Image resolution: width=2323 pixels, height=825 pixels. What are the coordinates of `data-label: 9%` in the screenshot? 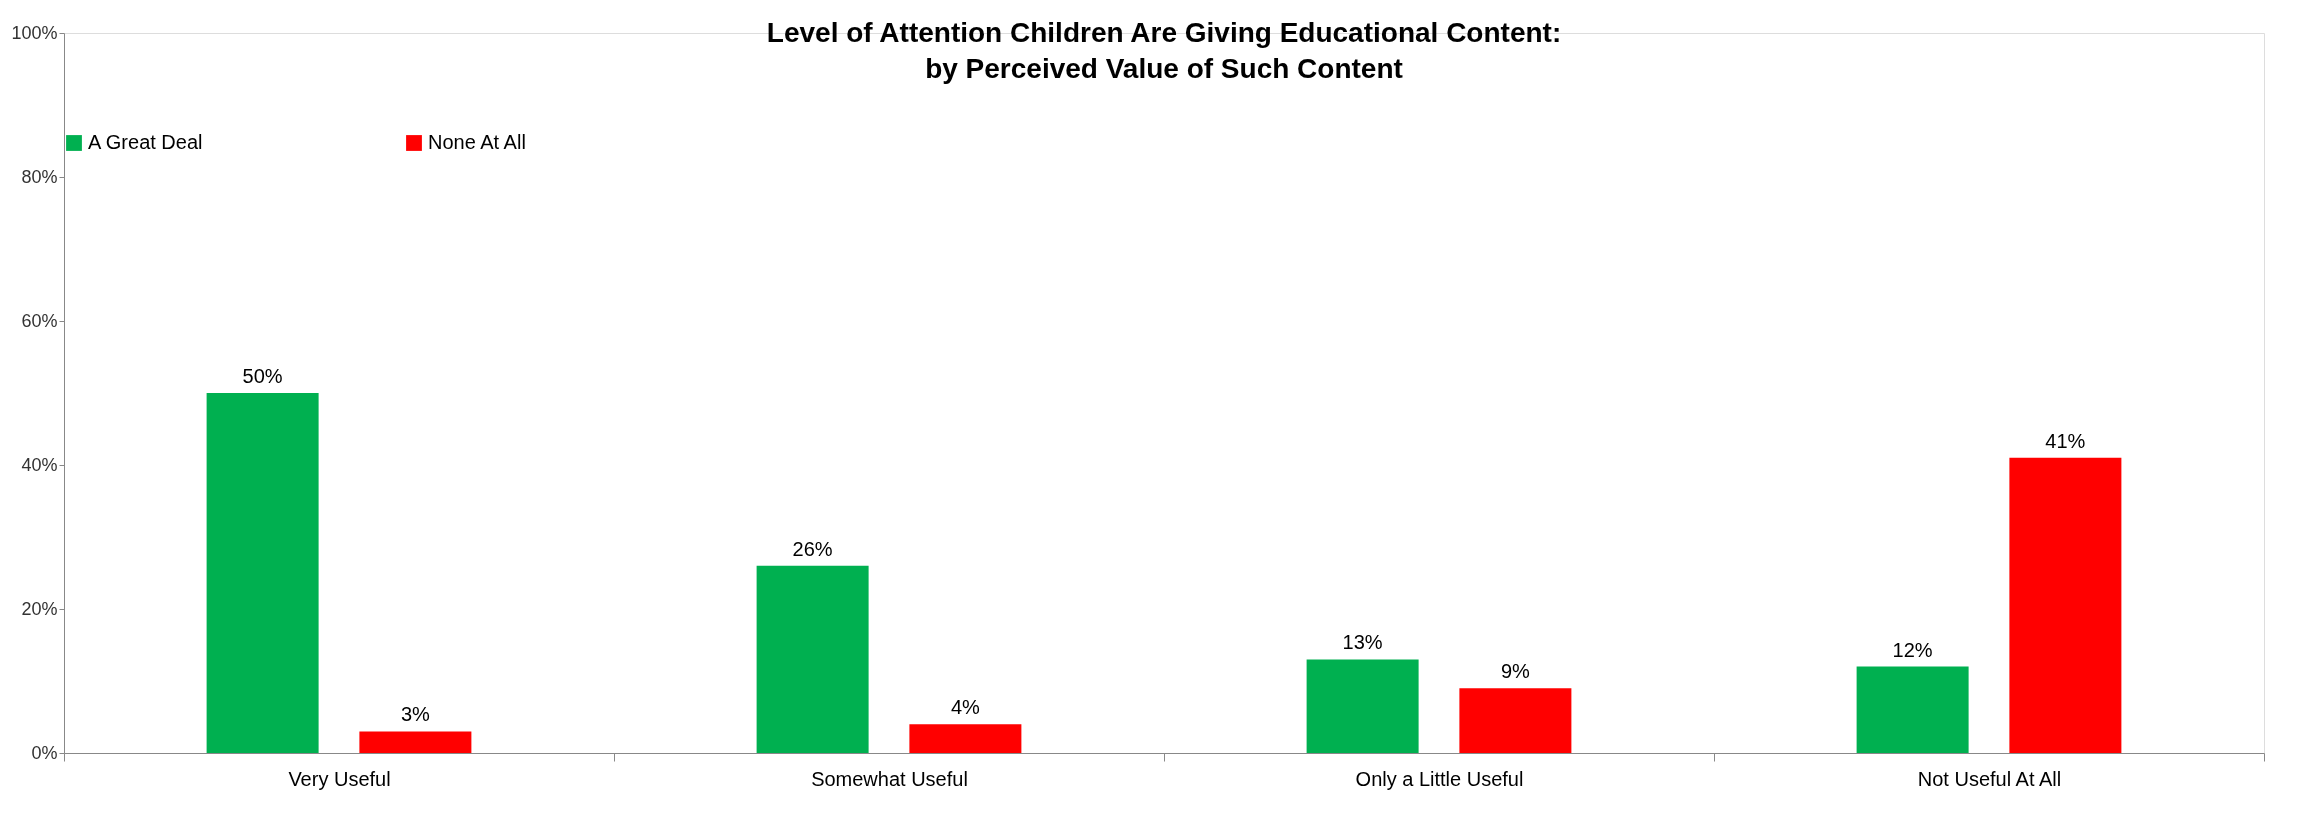 It's located at (1515, 671).